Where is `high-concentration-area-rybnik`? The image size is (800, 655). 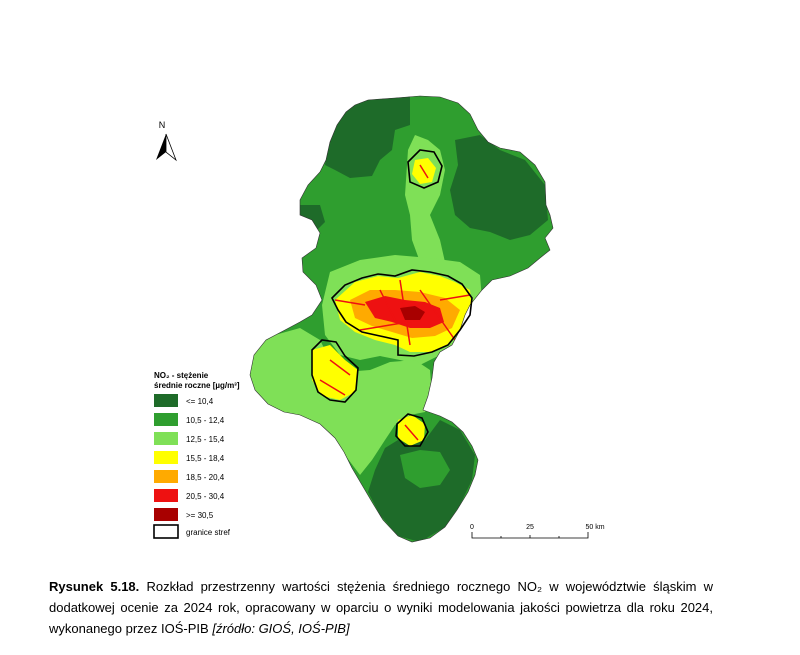
high-concentration-area-rybnik is located at coordinates (335, 372).